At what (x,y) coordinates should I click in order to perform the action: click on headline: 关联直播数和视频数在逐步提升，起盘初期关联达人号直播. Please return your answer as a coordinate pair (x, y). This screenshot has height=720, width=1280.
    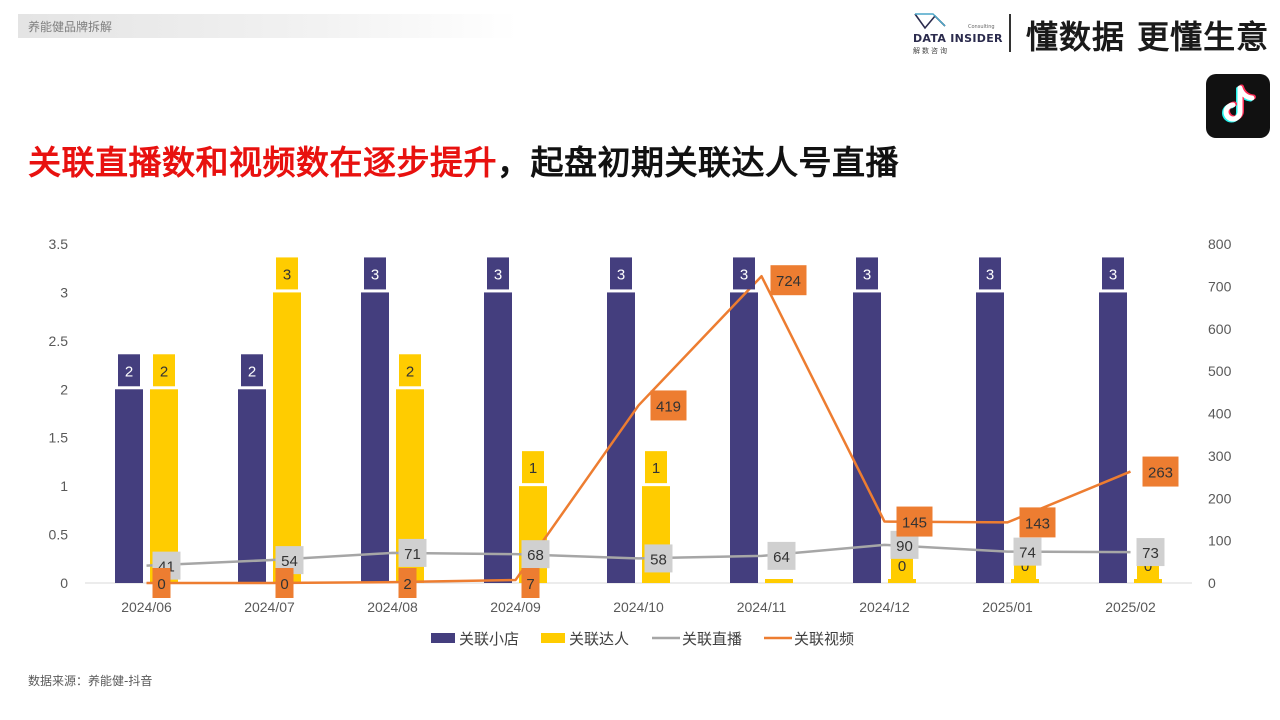
    Looking at the image, I should click on (463, 160).